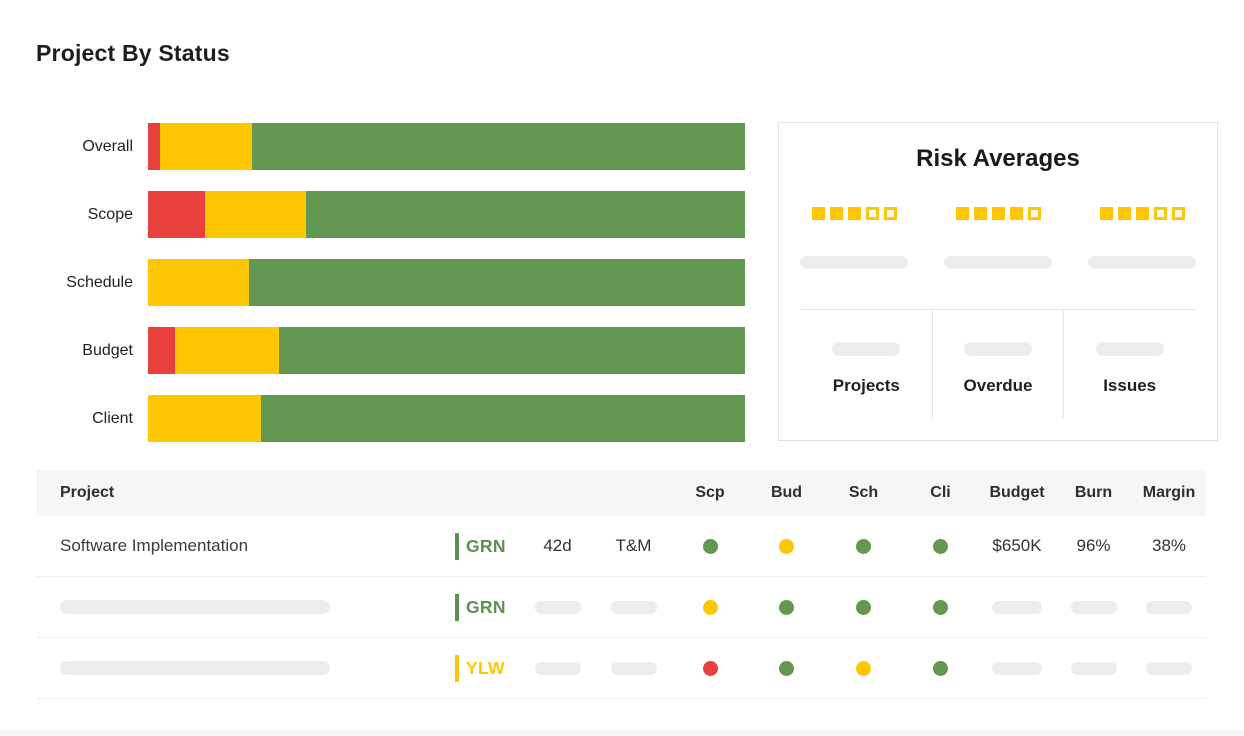 This screenshot has width=1244, height=736. Describe the element at coordinates (940, 492) in the screenshot. I see `column-header-cli: Cli` at that location.